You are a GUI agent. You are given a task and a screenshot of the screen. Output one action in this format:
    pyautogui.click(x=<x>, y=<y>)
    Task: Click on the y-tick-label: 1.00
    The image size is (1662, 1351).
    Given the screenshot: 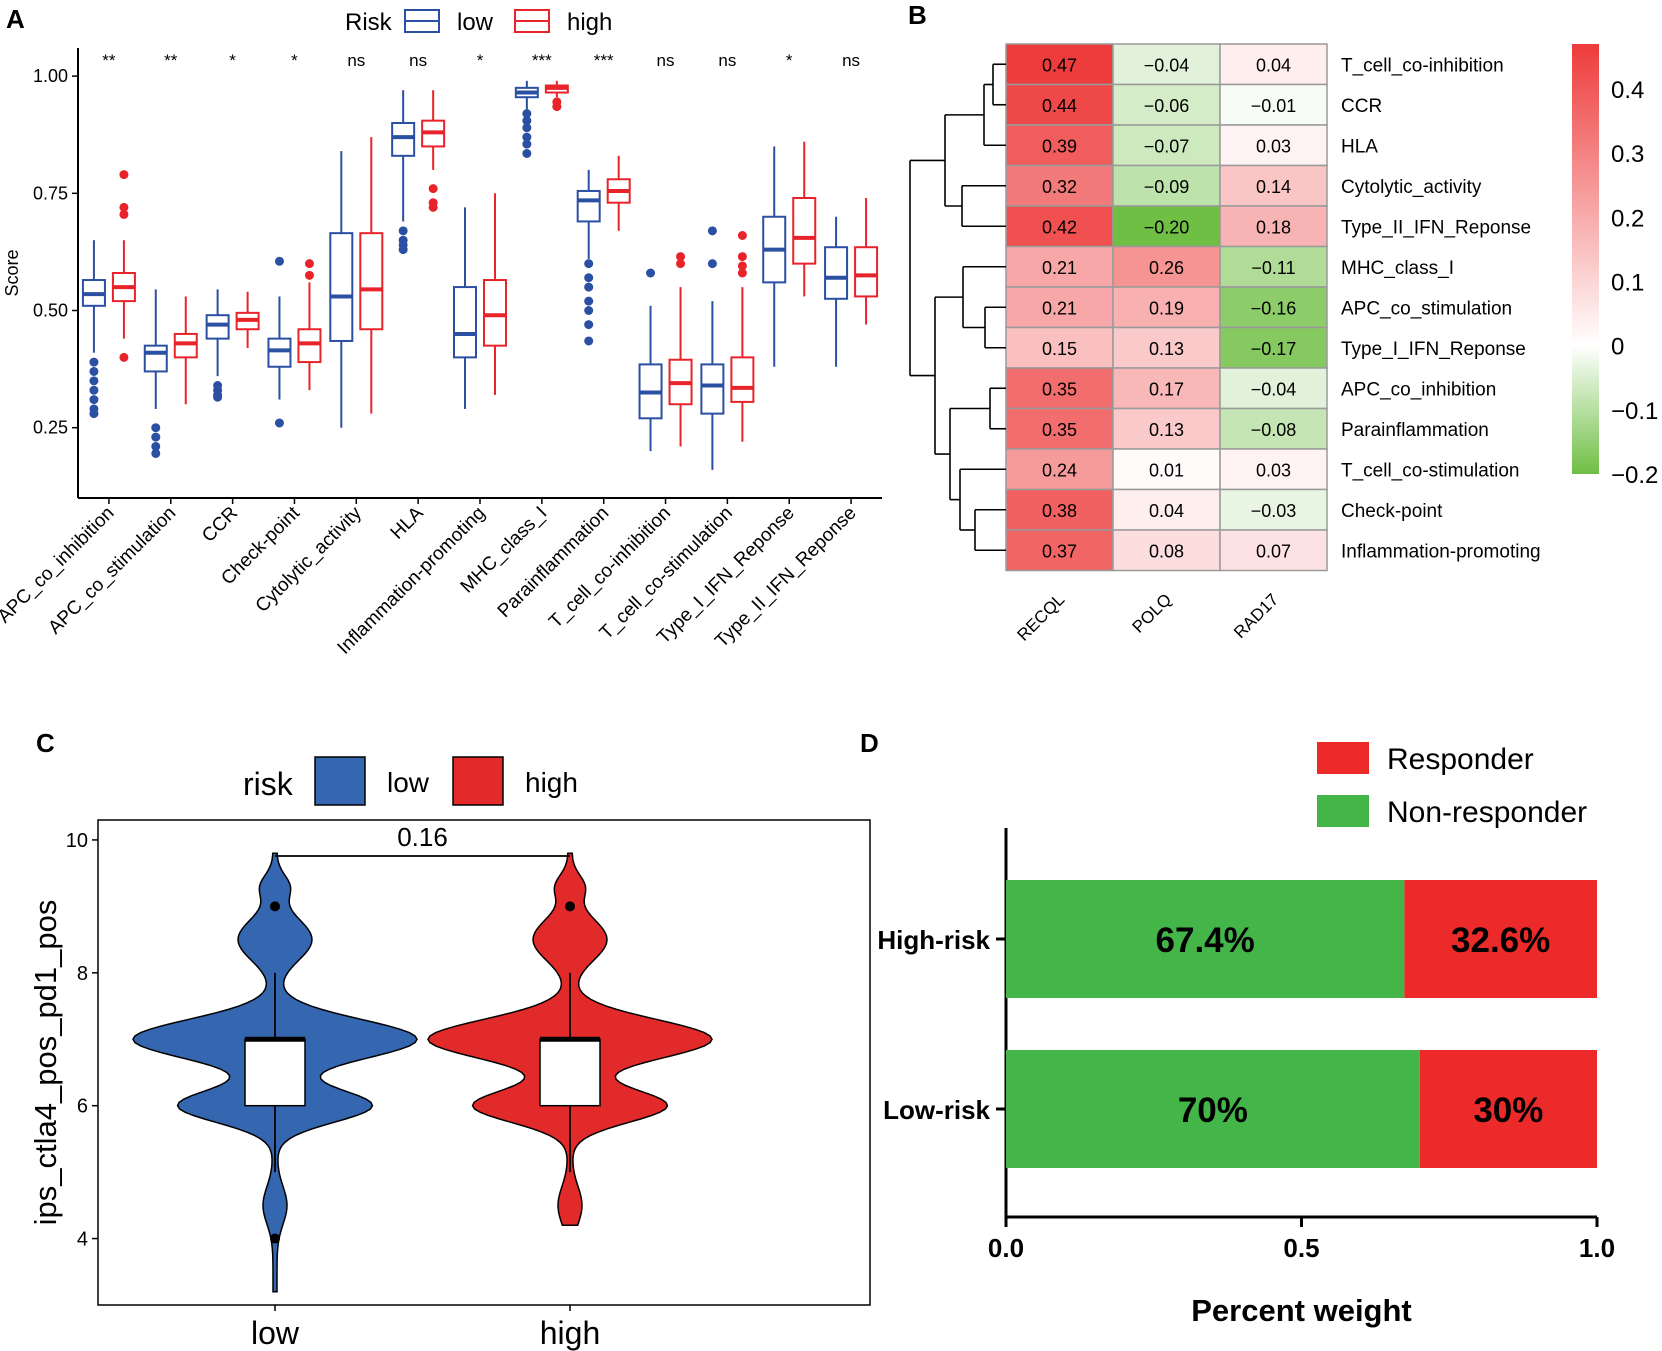 What is the action you would take?
    pyautogui.click(x=50, y=76)
    